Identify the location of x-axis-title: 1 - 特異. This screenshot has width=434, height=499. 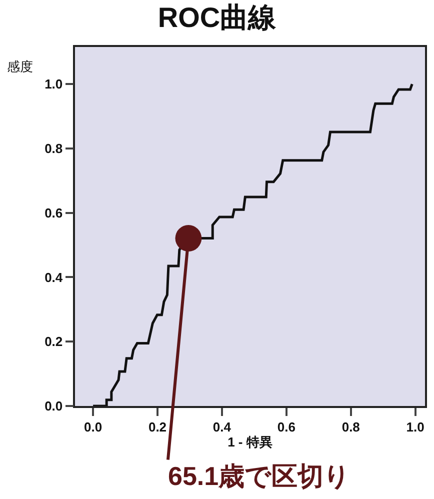
(250, 442).